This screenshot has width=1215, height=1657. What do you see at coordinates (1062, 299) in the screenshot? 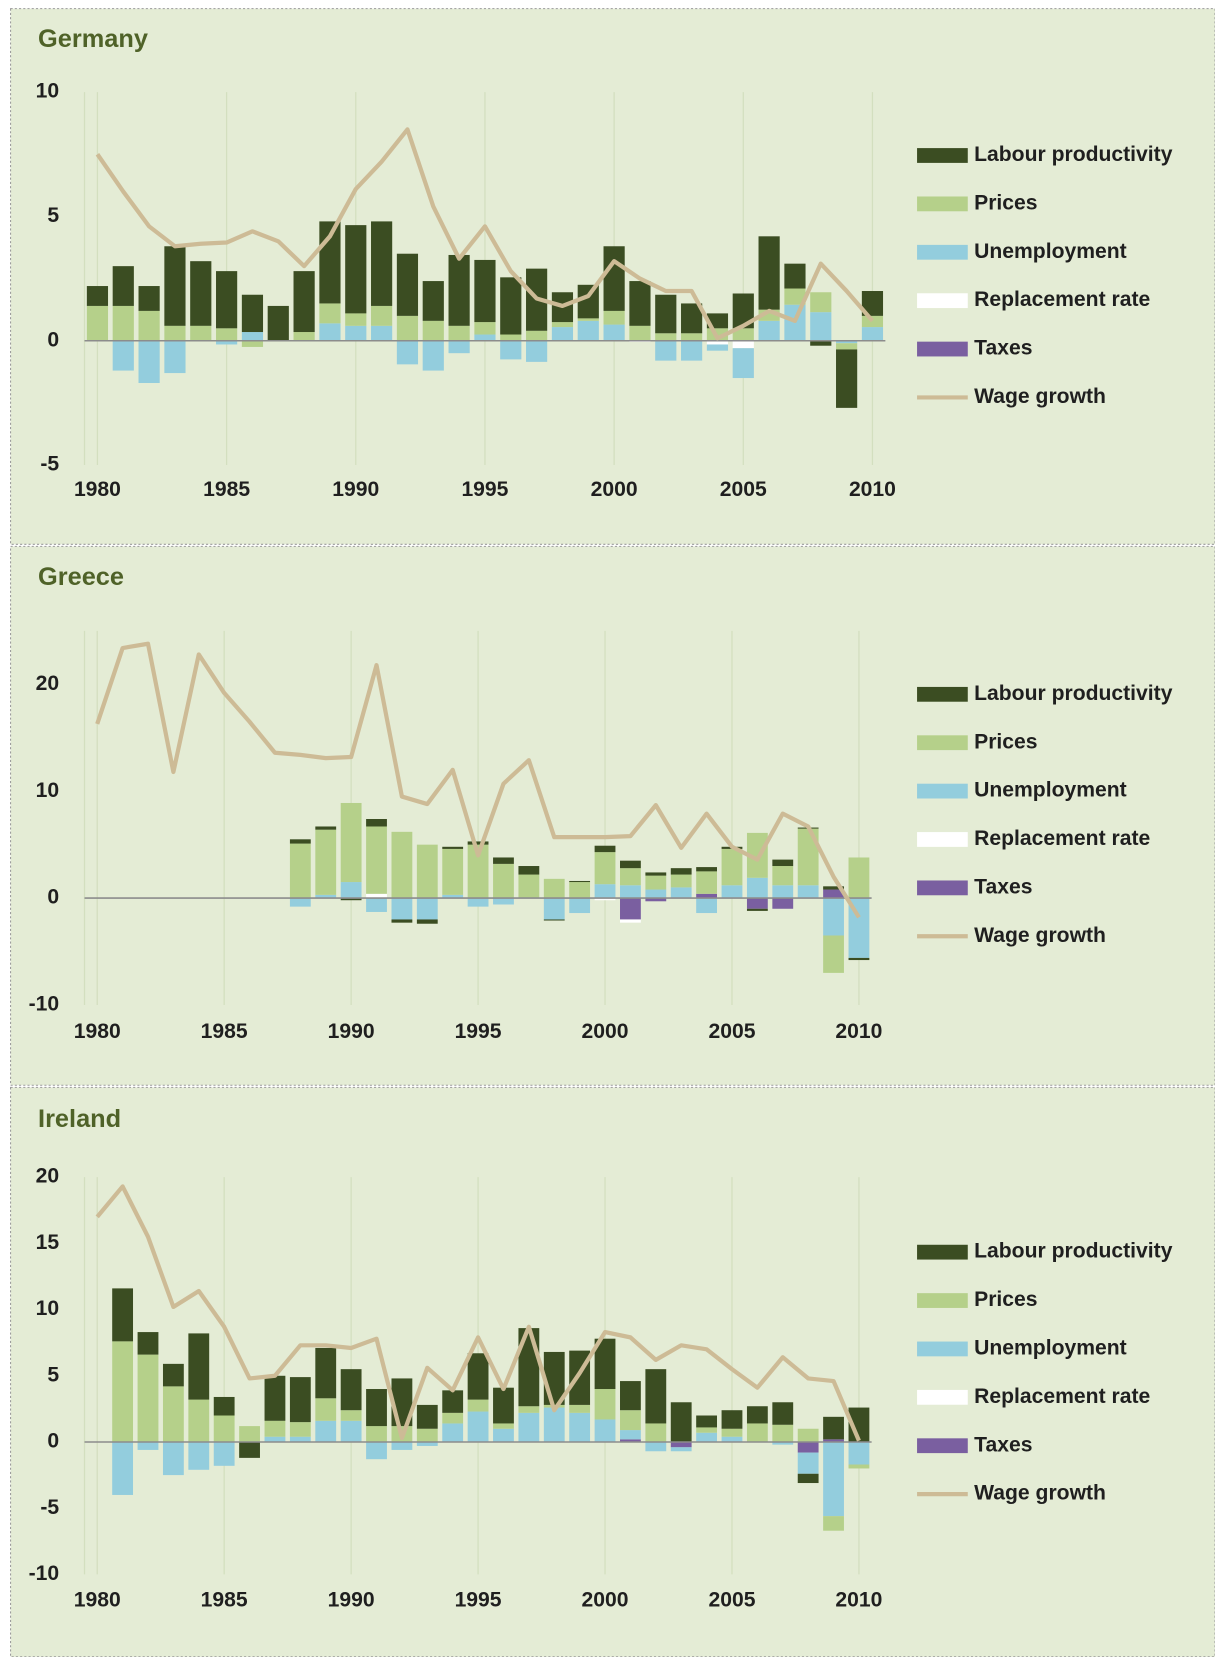
I see `legend-label: Replacement rate` at bounding box center [1062, 299].